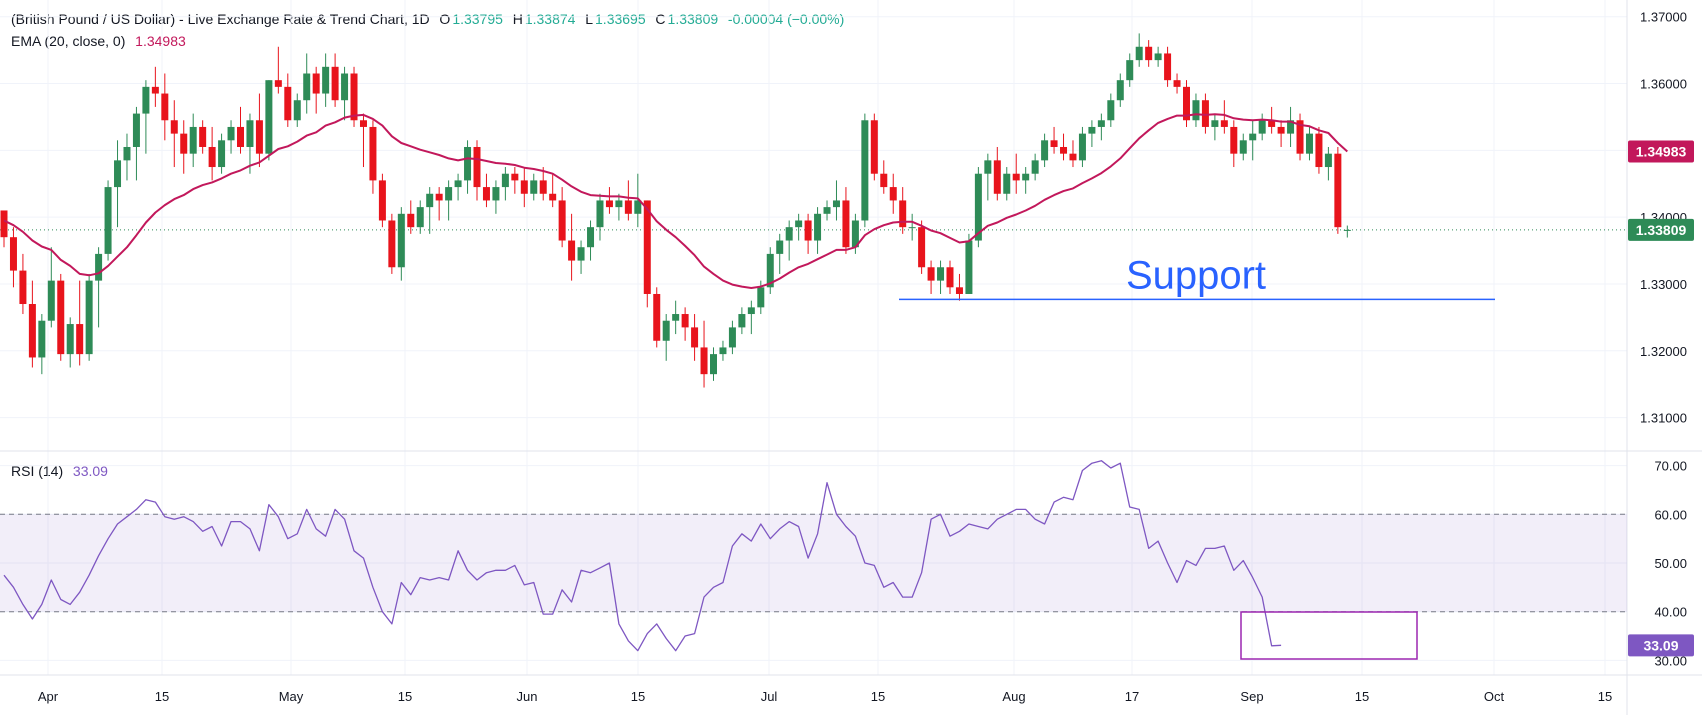 The width and height of the screenshot is (1702, 715). What do you see at coordinates (1196, 275) in the screenshot?
I see `support-label: Support` at bounding box center [1196, 275].